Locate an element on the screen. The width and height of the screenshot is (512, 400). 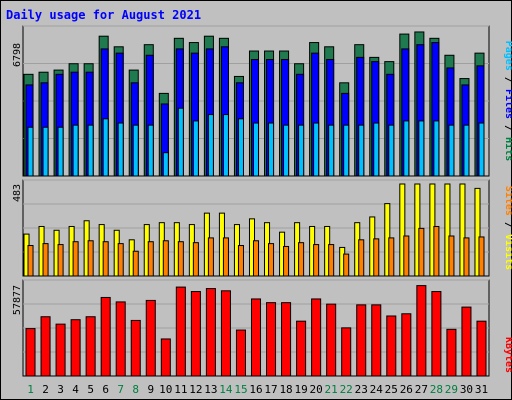
day-label-17: 17 is located at coordinates (270, 389).